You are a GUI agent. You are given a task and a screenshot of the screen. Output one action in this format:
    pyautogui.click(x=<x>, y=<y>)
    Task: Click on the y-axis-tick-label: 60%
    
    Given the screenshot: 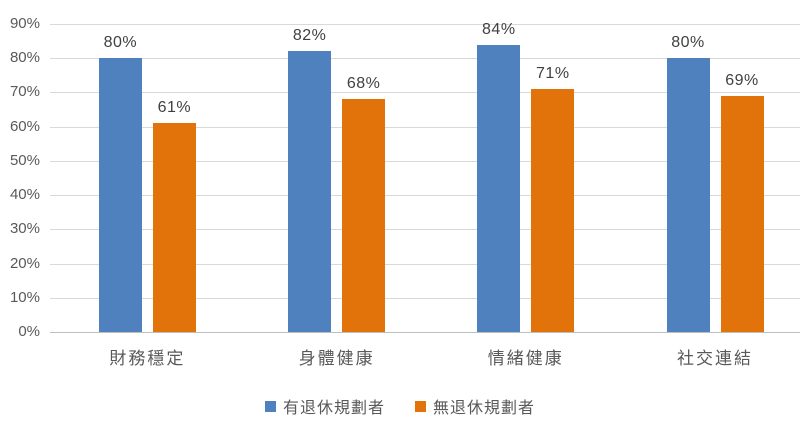 What is the action you would take?
    pyautogui.click(x=24, y=126)
    